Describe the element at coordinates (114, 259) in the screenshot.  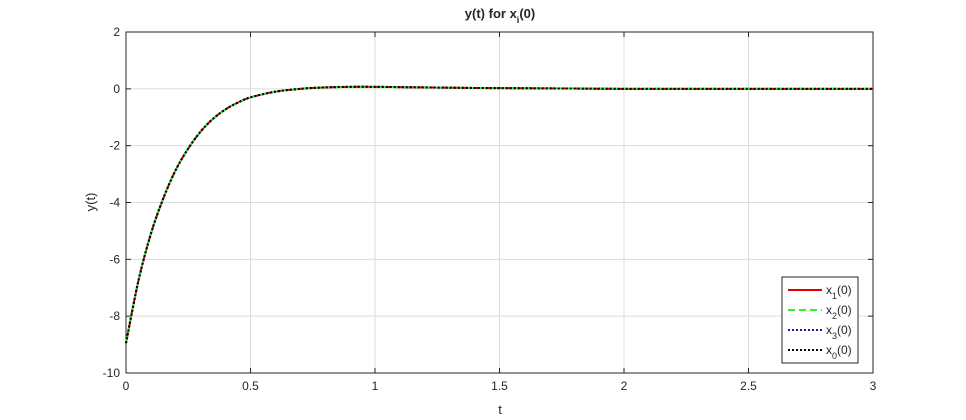
I see `y-tick-label: -6` at that location.